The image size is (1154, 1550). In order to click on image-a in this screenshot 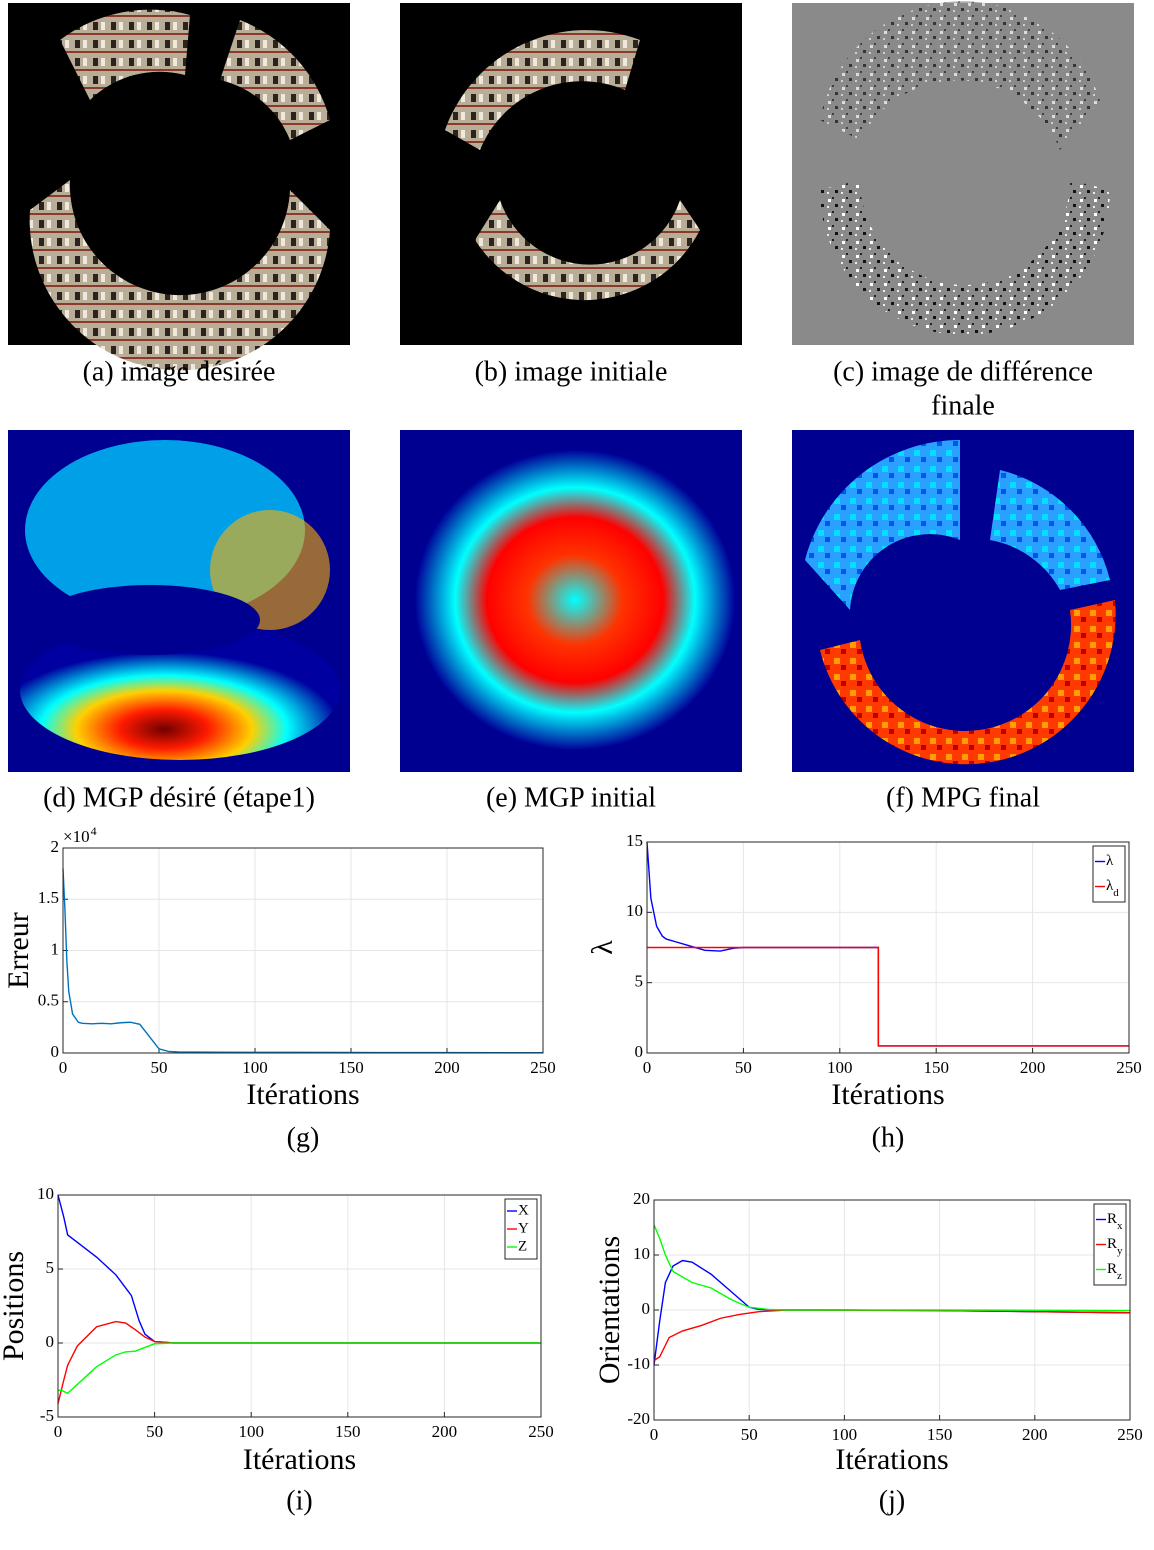, I will do `click(179, 187)`.